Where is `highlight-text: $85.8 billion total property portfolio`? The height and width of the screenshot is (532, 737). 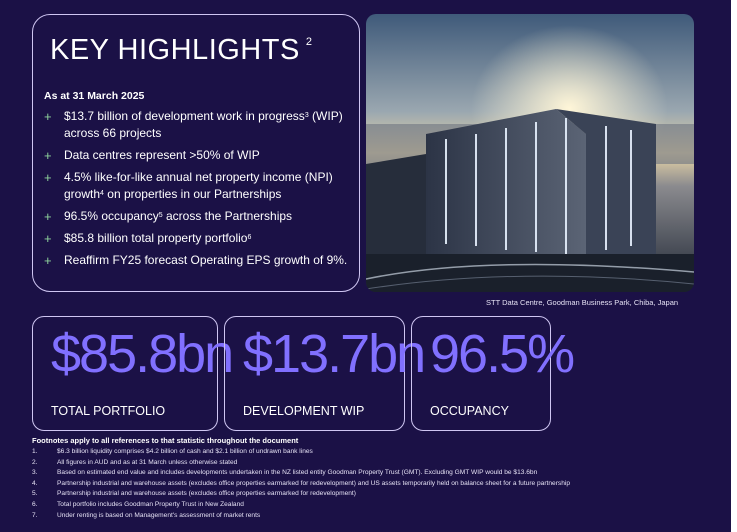 highlight-text: $85.8 billion total property portfolio is located at coordinates (156, 238).